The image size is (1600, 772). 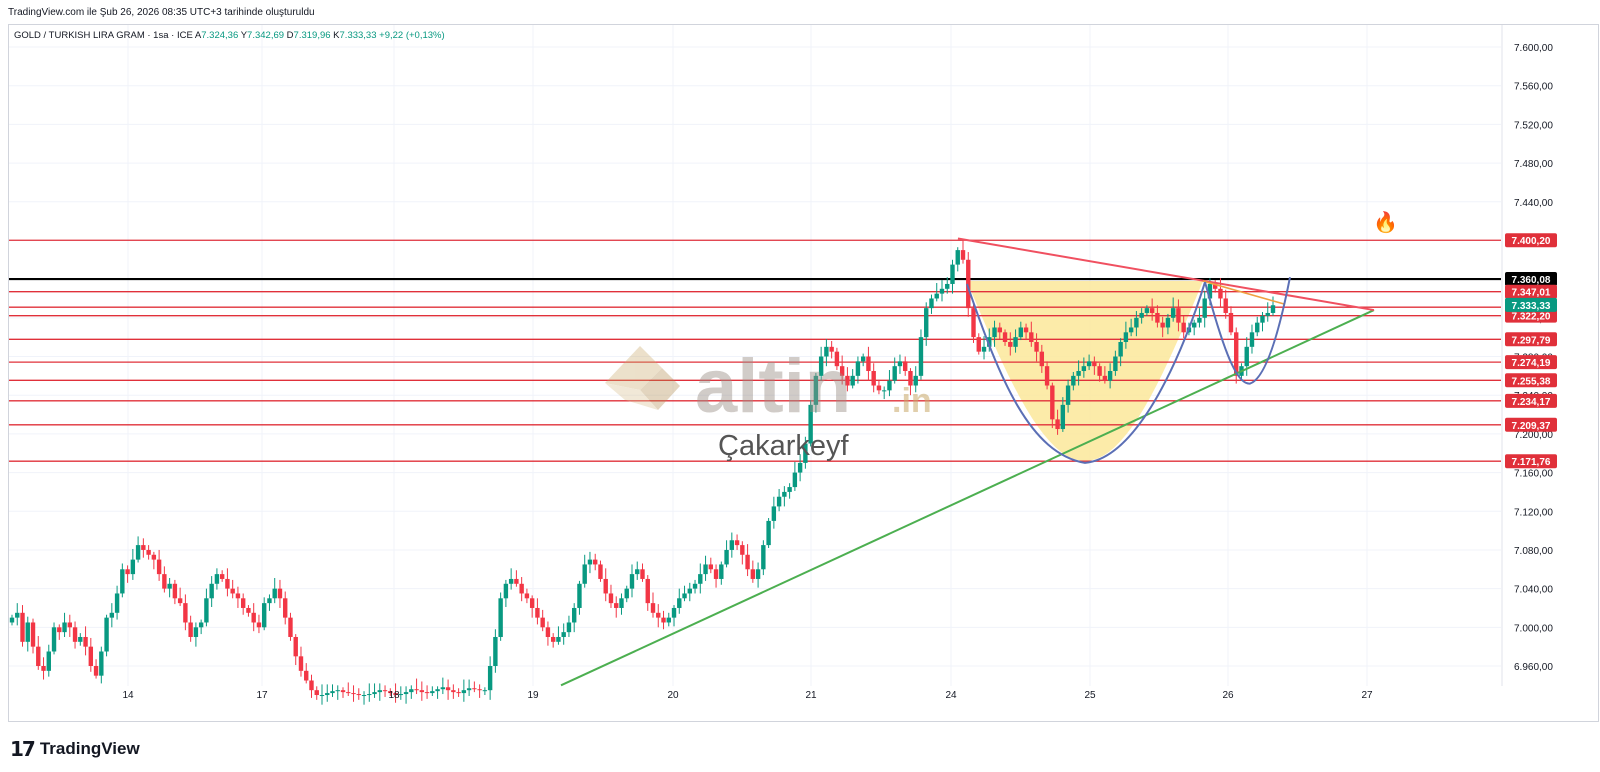 I want to click on close-label: K, so click(x=336, y=35).